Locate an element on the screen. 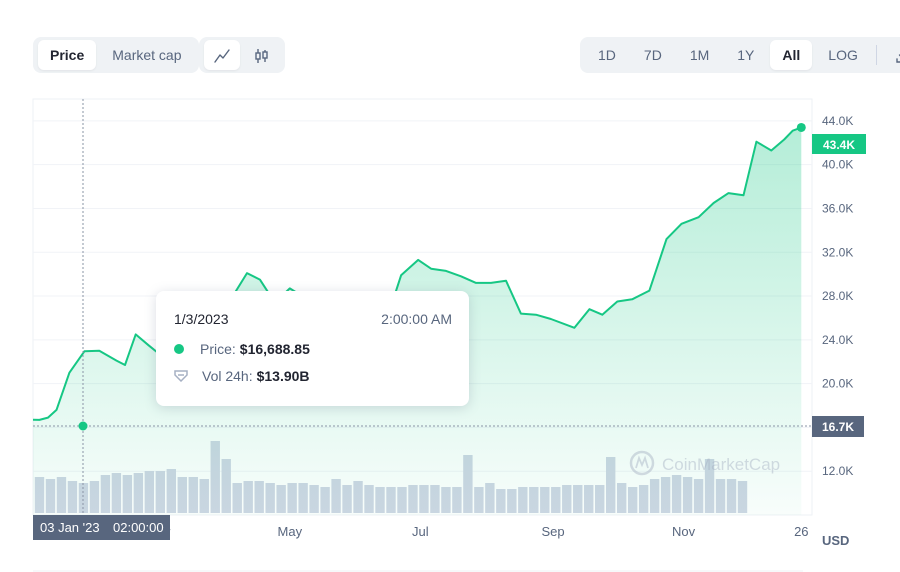 The width and height of the screenshot is (900, 572). candlestick-icon is located at coordinates (261, 56).